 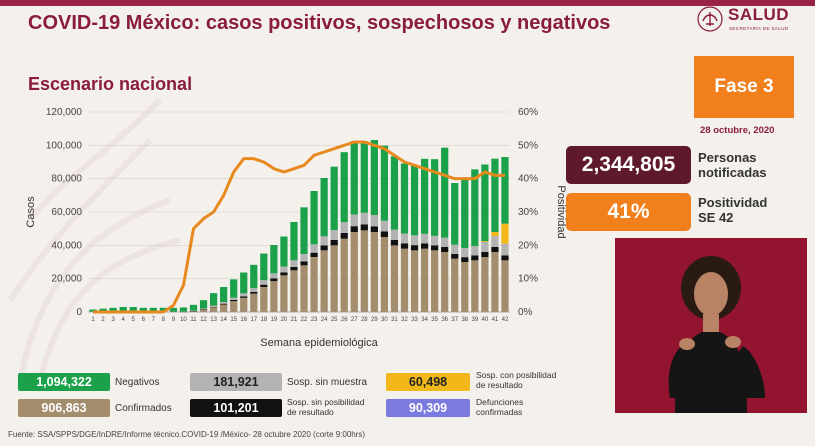 What do you see at coordinates (294, 320) in the screenshot?
I see `x-tick-label: 21` at bounding box center [294, 320].